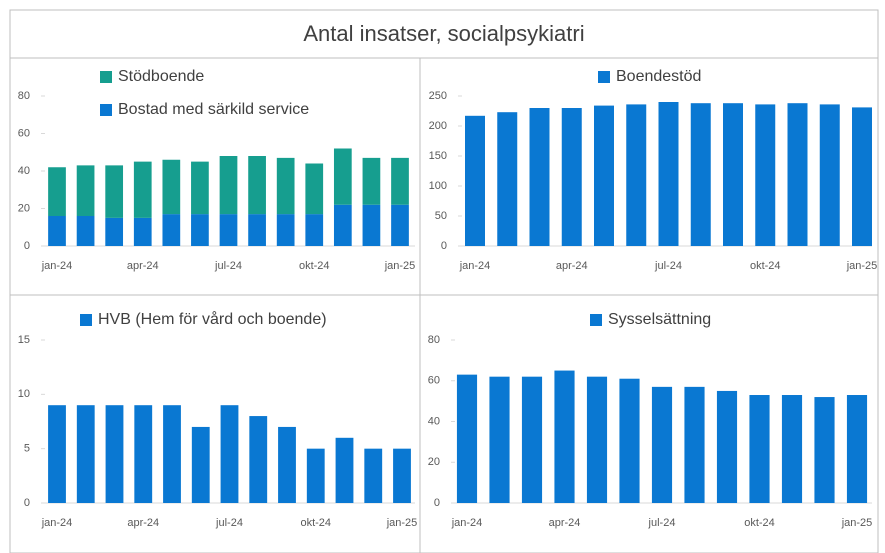 This screenshot has width=885, height=553. Describe the element at coordinates (213, 109) in the screenshot. I see `legend-label: Bostad med särkild service` at that location.